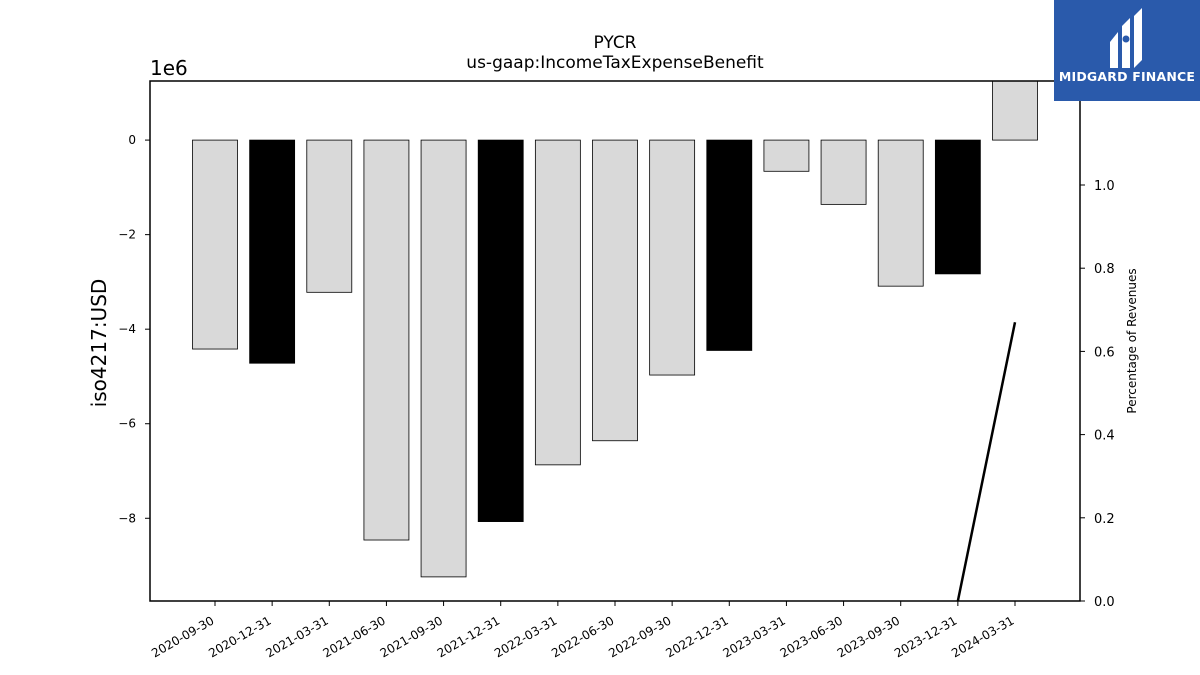 The width and height of the screenshot is (1200, 675). I want to click on logo-mark-icon, so click(1126, 38).